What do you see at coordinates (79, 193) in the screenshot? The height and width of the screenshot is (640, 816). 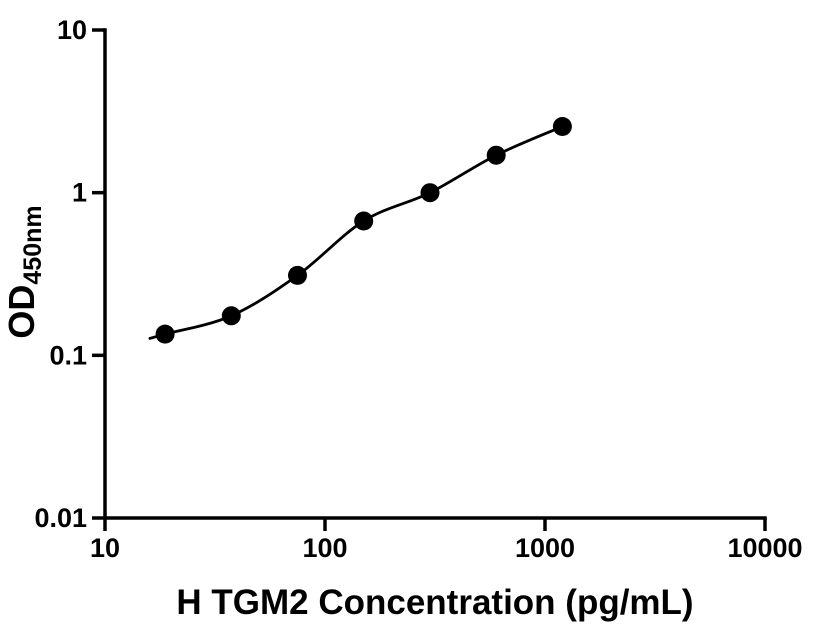 I see `y-tick-label: 1` at bounding box center [79, 193].